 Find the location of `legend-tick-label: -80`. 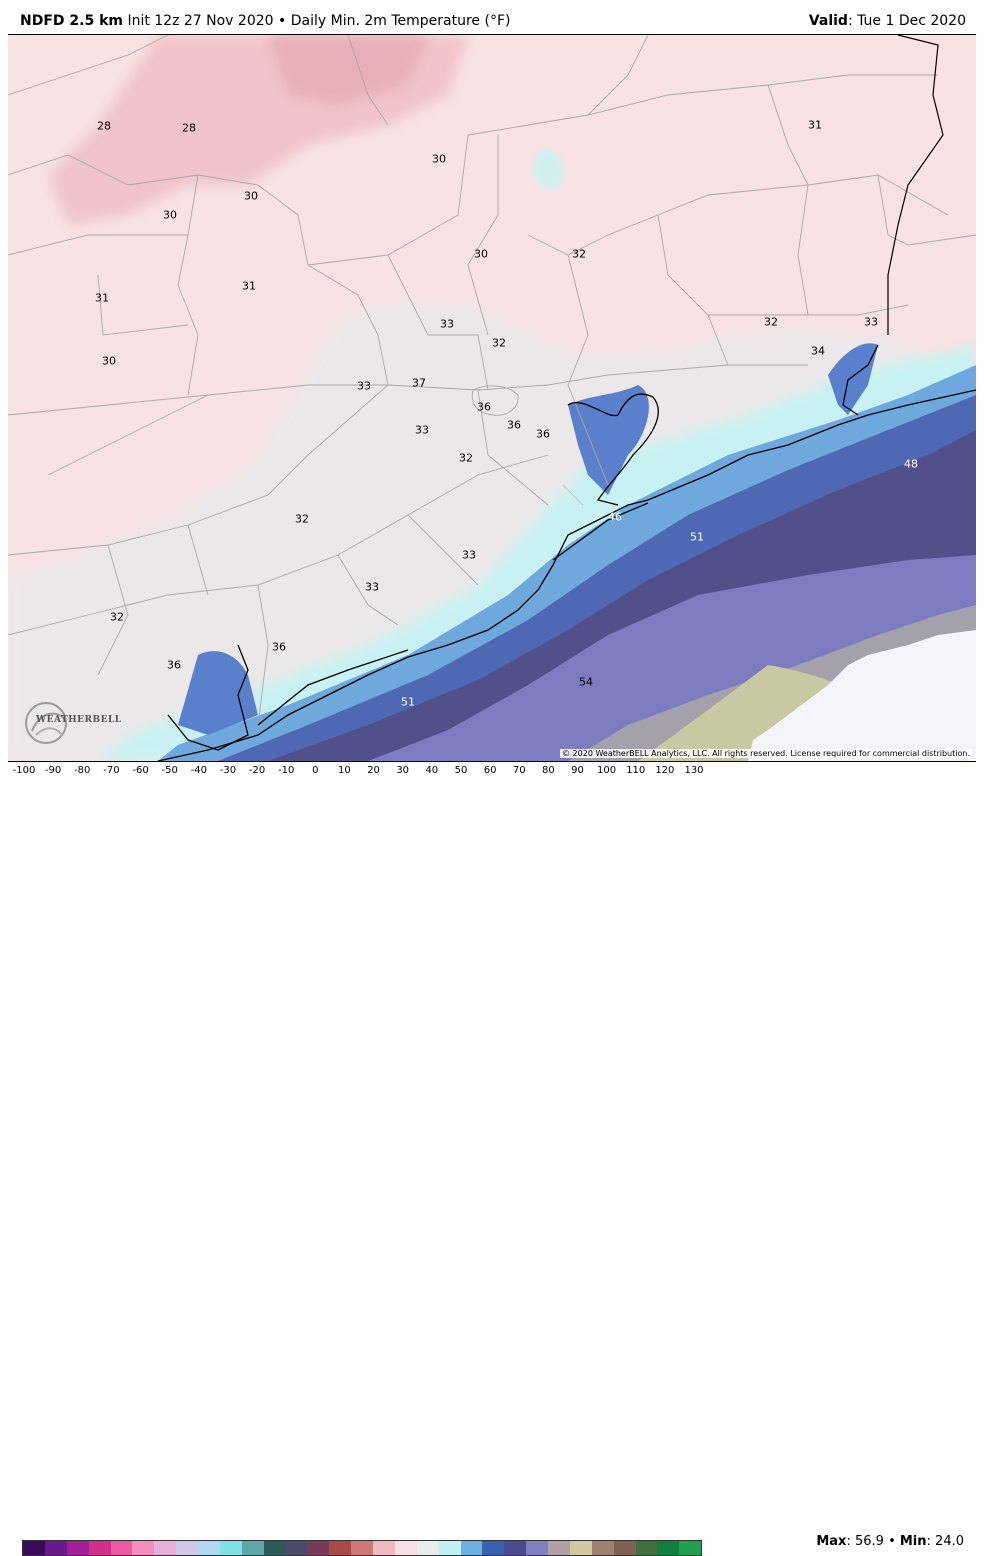

legend-tick-label: -80 is located at coordinates (82, 770).